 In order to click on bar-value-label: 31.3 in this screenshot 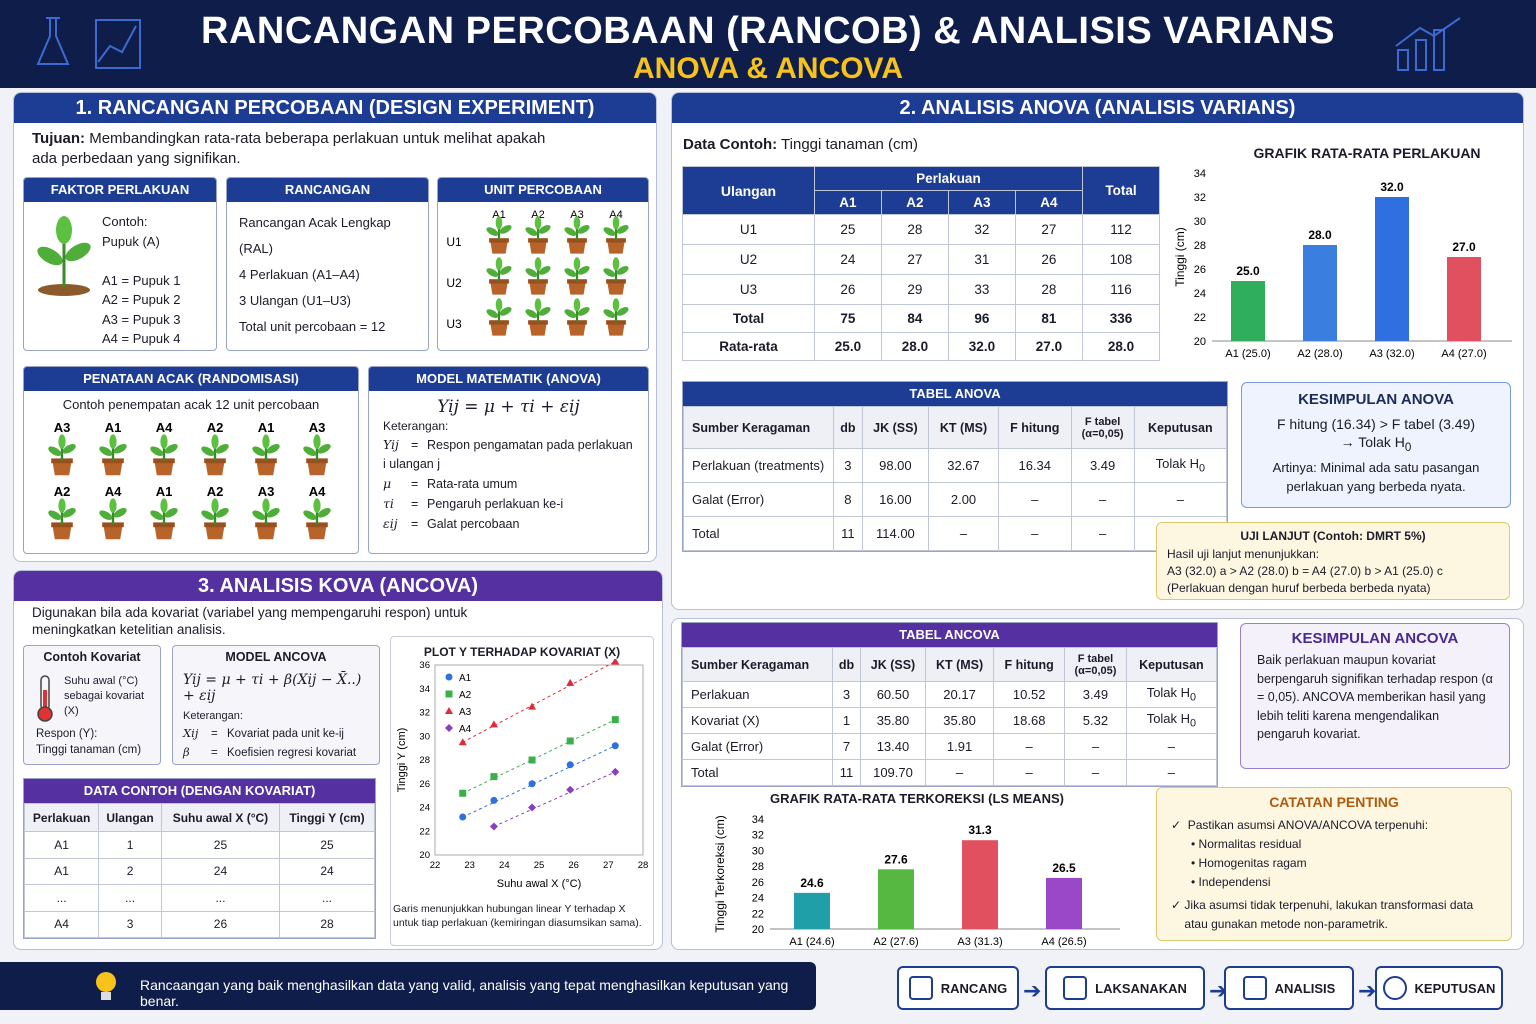, I will do `click(980, 830)`.